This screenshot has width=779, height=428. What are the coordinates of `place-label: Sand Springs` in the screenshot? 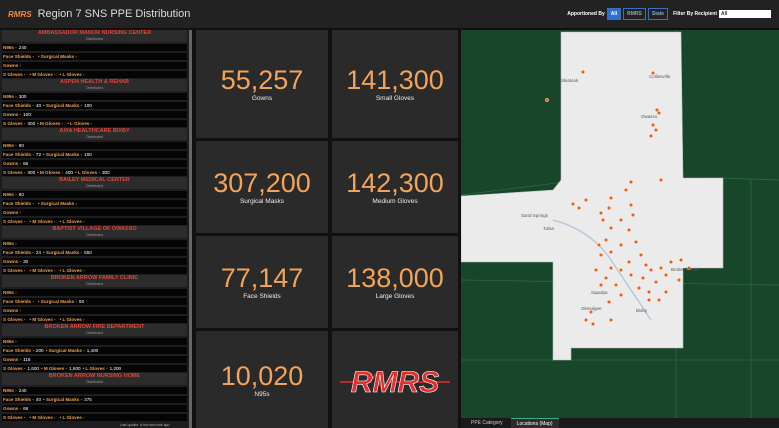 It's located at (535, 215).